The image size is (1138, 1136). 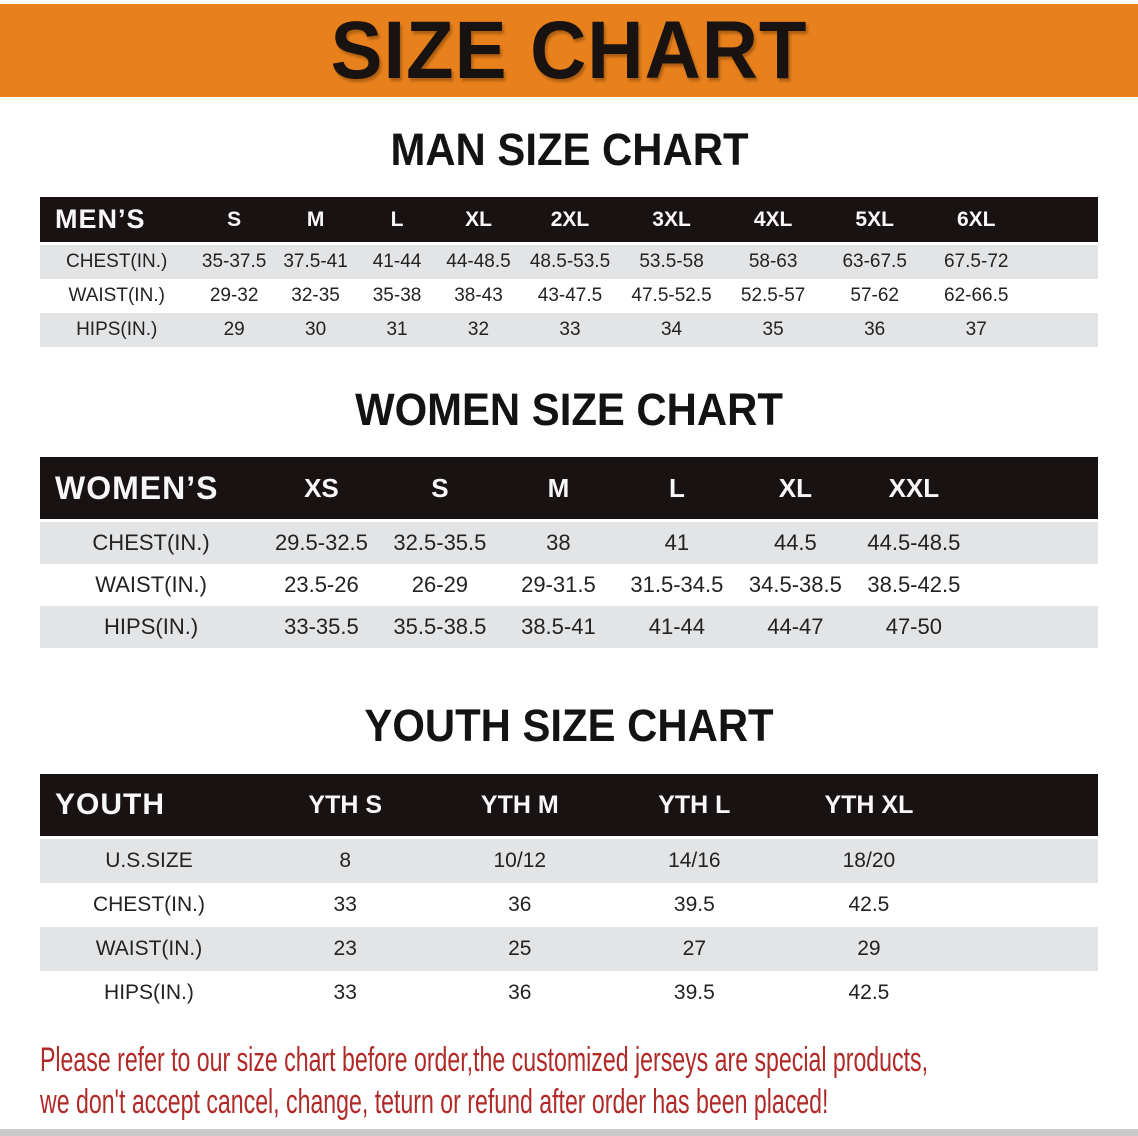 What do you see at coordinates (694, 861) in the screenshot?
I see `size-cell: 14/16` at bounding box center [694, 861].